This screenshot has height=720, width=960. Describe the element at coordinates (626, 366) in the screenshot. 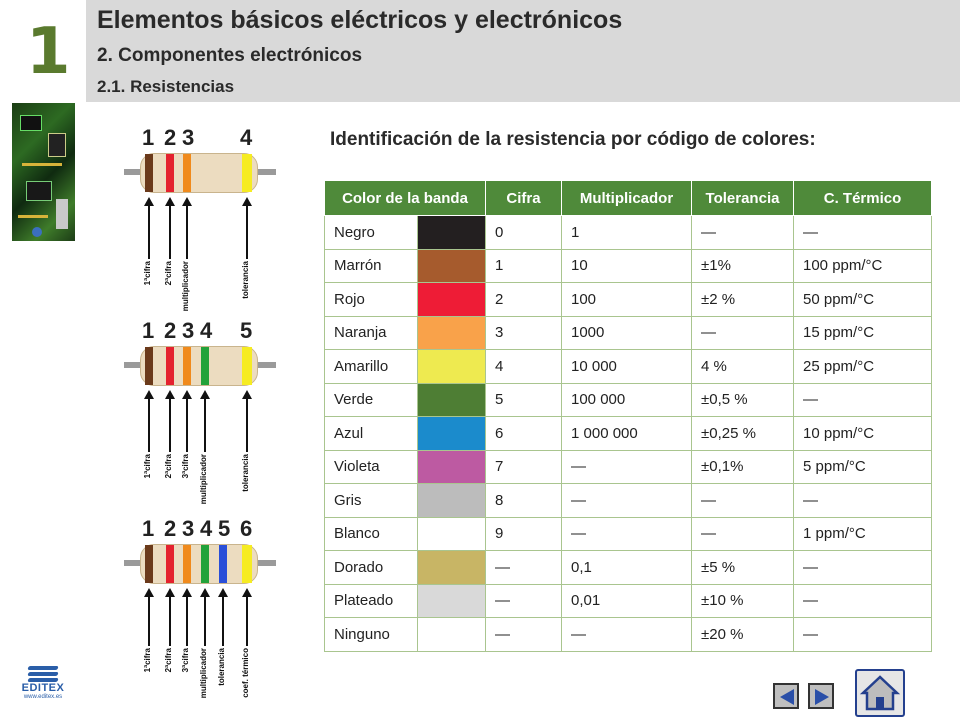

I see `multiplier-cell: 10 000` at that location.